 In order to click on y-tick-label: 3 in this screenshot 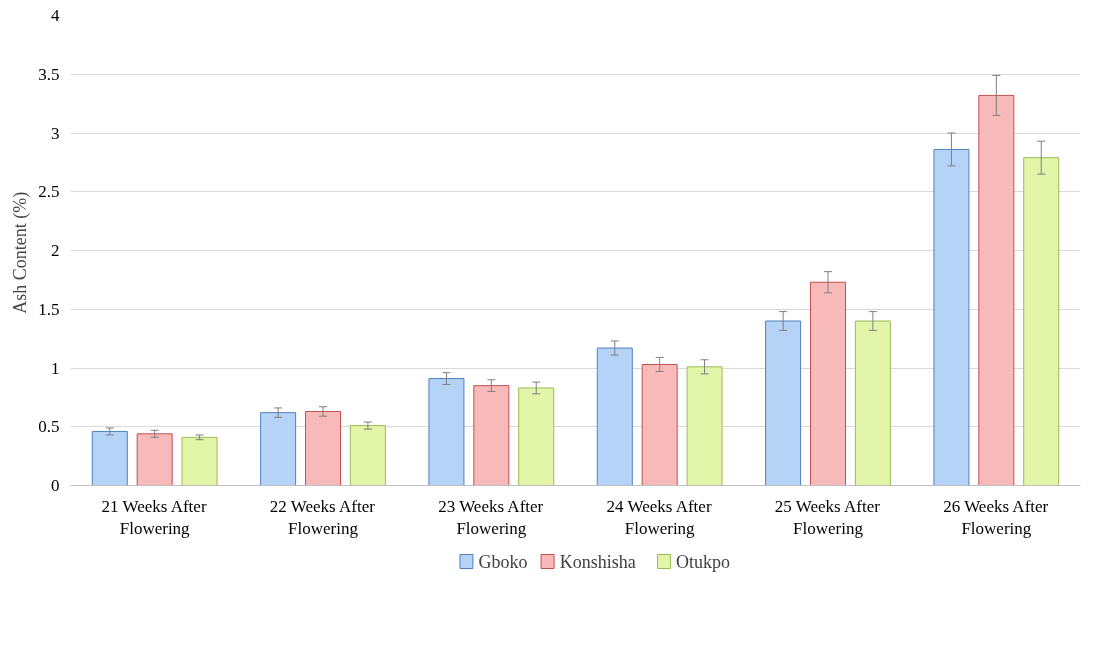, I will do `click(55, 133)`.